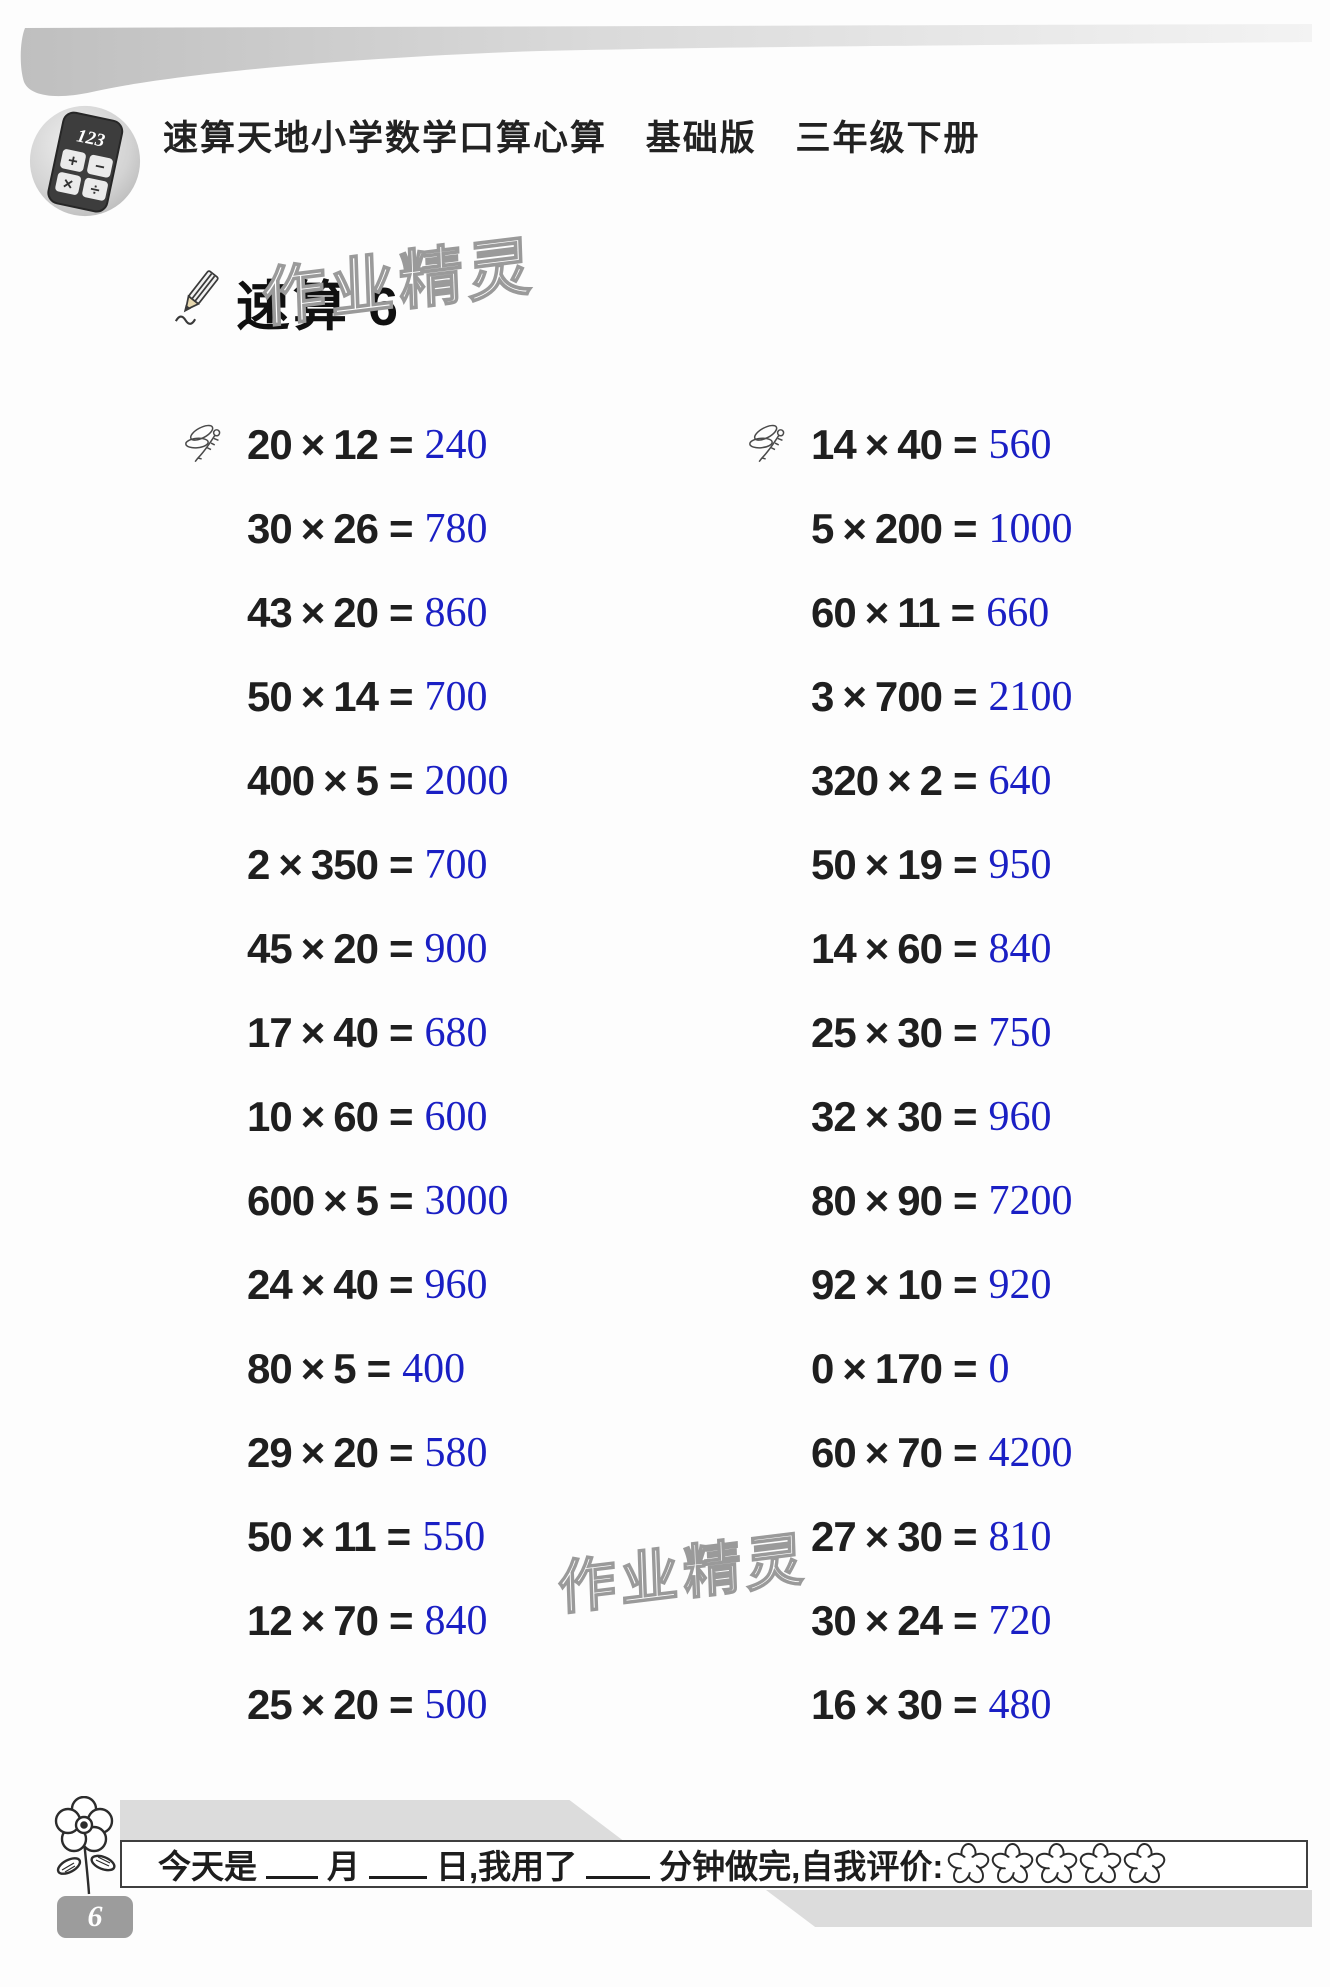 This screenshot has width=1330, height=1987. Describe the element at coordinates (987, 949) in the screenshot. I see `problem-row: 14 × 60 = 840` at that location.